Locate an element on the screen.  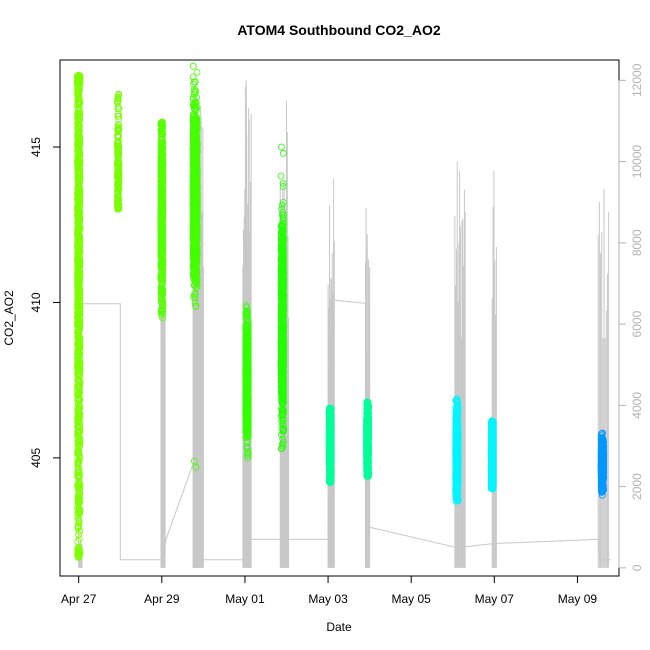
chart-title: ATOM4 Southbound CO2_AO2 is located at coordinates (338, 30).